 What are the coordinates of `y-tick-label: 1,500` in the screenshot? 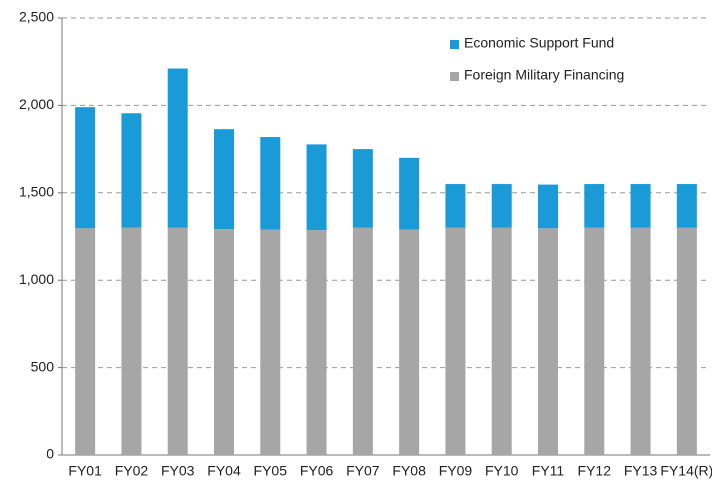 It's located at (36, 192).